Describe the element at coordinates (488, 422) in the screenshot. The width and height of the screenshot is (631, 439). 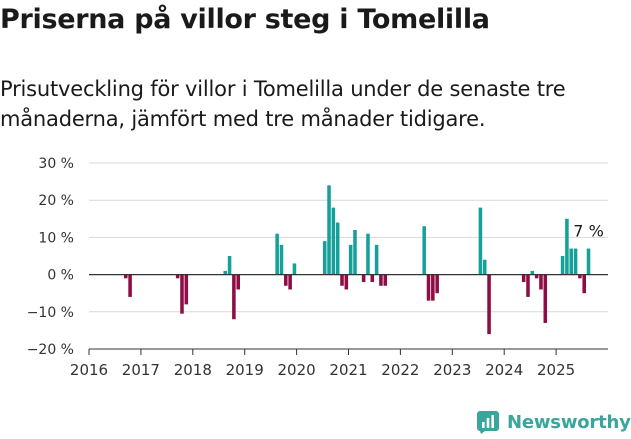
I see `newsworthy-chart-icon` at that location.